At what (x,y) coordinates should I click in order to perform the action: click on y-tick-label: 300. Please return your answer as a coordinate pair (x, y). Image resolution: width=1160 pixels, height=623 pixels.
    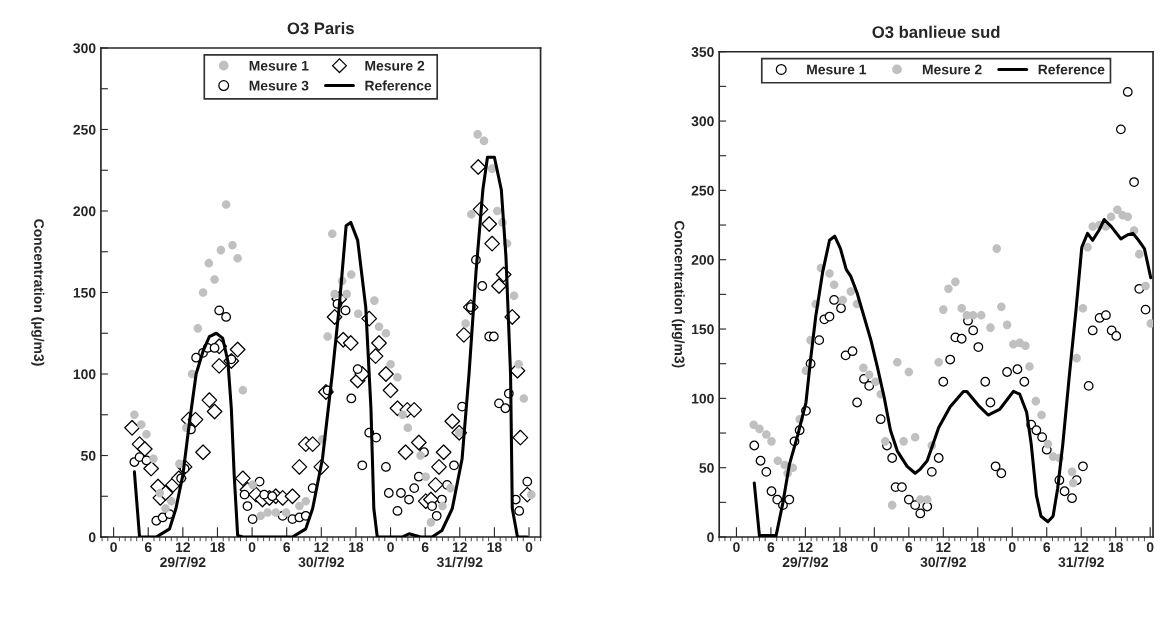
    Looking at the image, I should click on (702, 121).